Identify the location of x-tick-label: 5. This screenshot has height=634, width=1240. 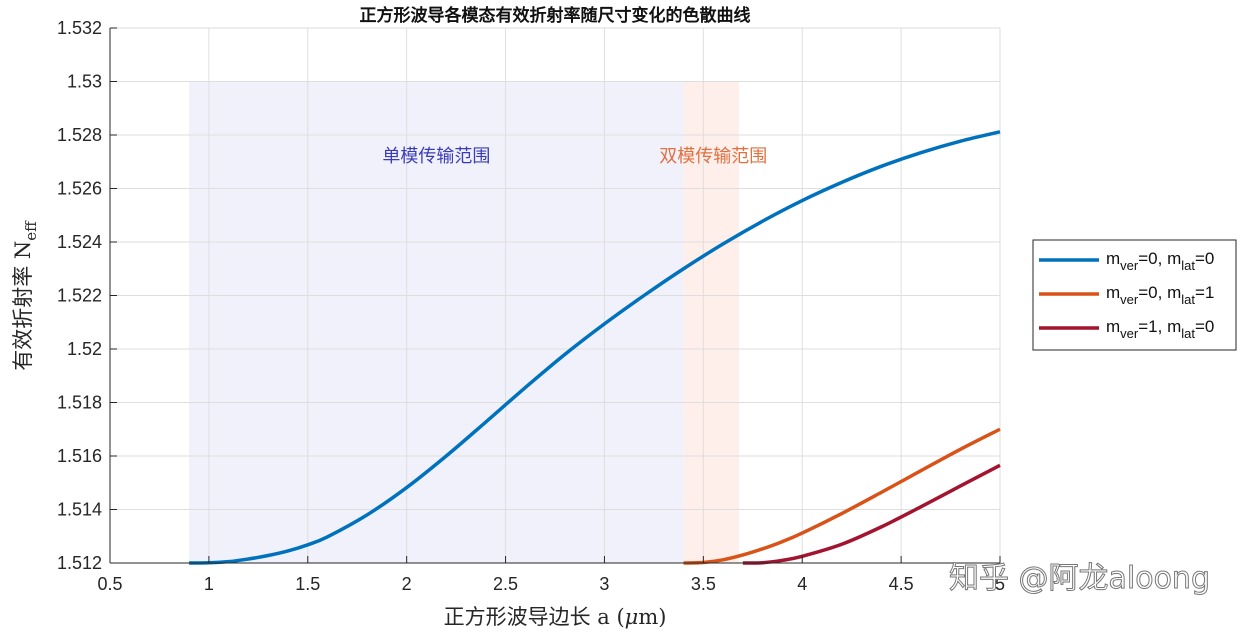
(1000, 584).